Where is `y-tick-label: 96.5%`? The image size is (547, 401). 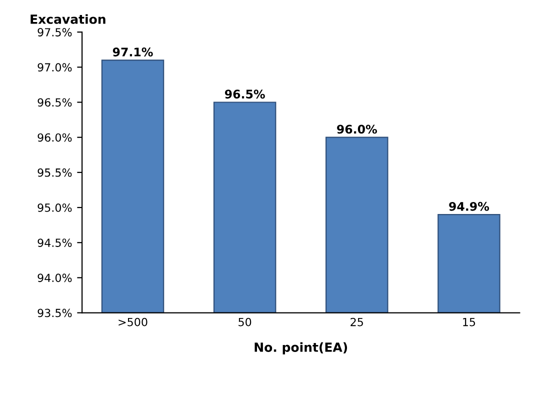 y-tick-label: 96.5% is located at coordinates (55, 102).